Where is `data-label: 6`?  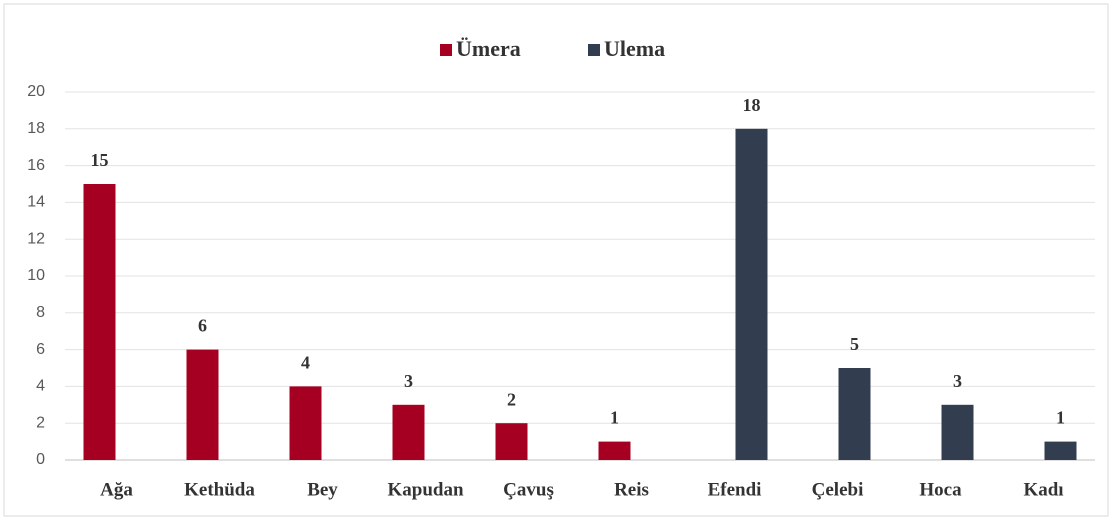 data-label: 6 is located at coordinates (202, 326).